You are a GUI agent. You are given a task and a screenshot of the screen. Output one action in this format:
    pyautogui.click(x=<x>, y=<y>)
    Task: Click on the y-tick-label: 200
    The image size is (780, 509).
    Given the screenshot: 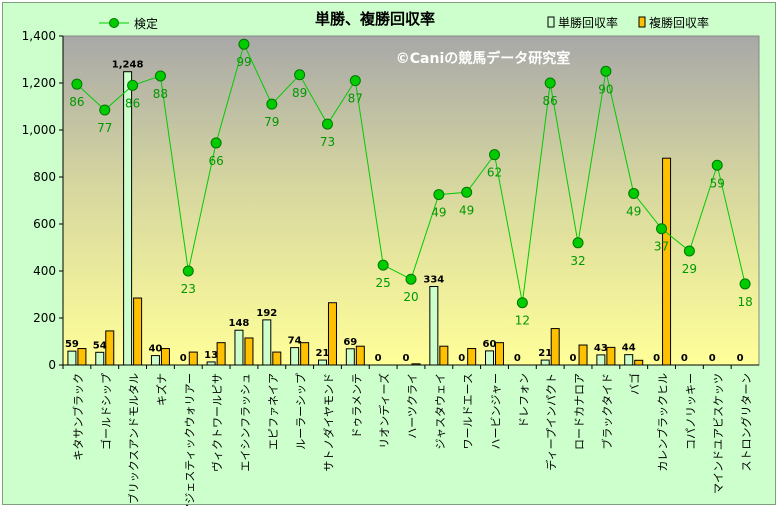 What is the action you would take?
    pyautogui.click(x=44, y=318)
    